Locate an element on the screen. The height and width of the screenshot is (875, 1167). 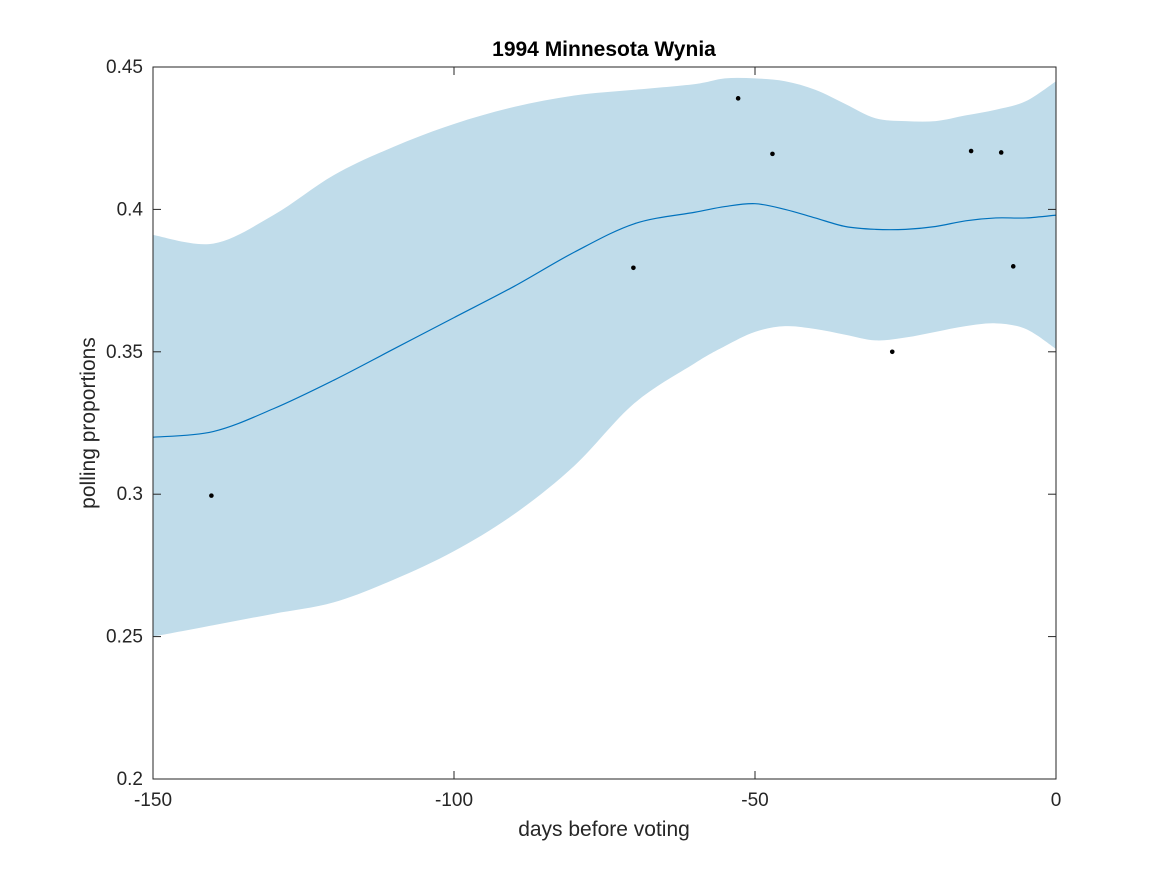
y-tick-label: 0.45 is located at coordinates (124, 67).